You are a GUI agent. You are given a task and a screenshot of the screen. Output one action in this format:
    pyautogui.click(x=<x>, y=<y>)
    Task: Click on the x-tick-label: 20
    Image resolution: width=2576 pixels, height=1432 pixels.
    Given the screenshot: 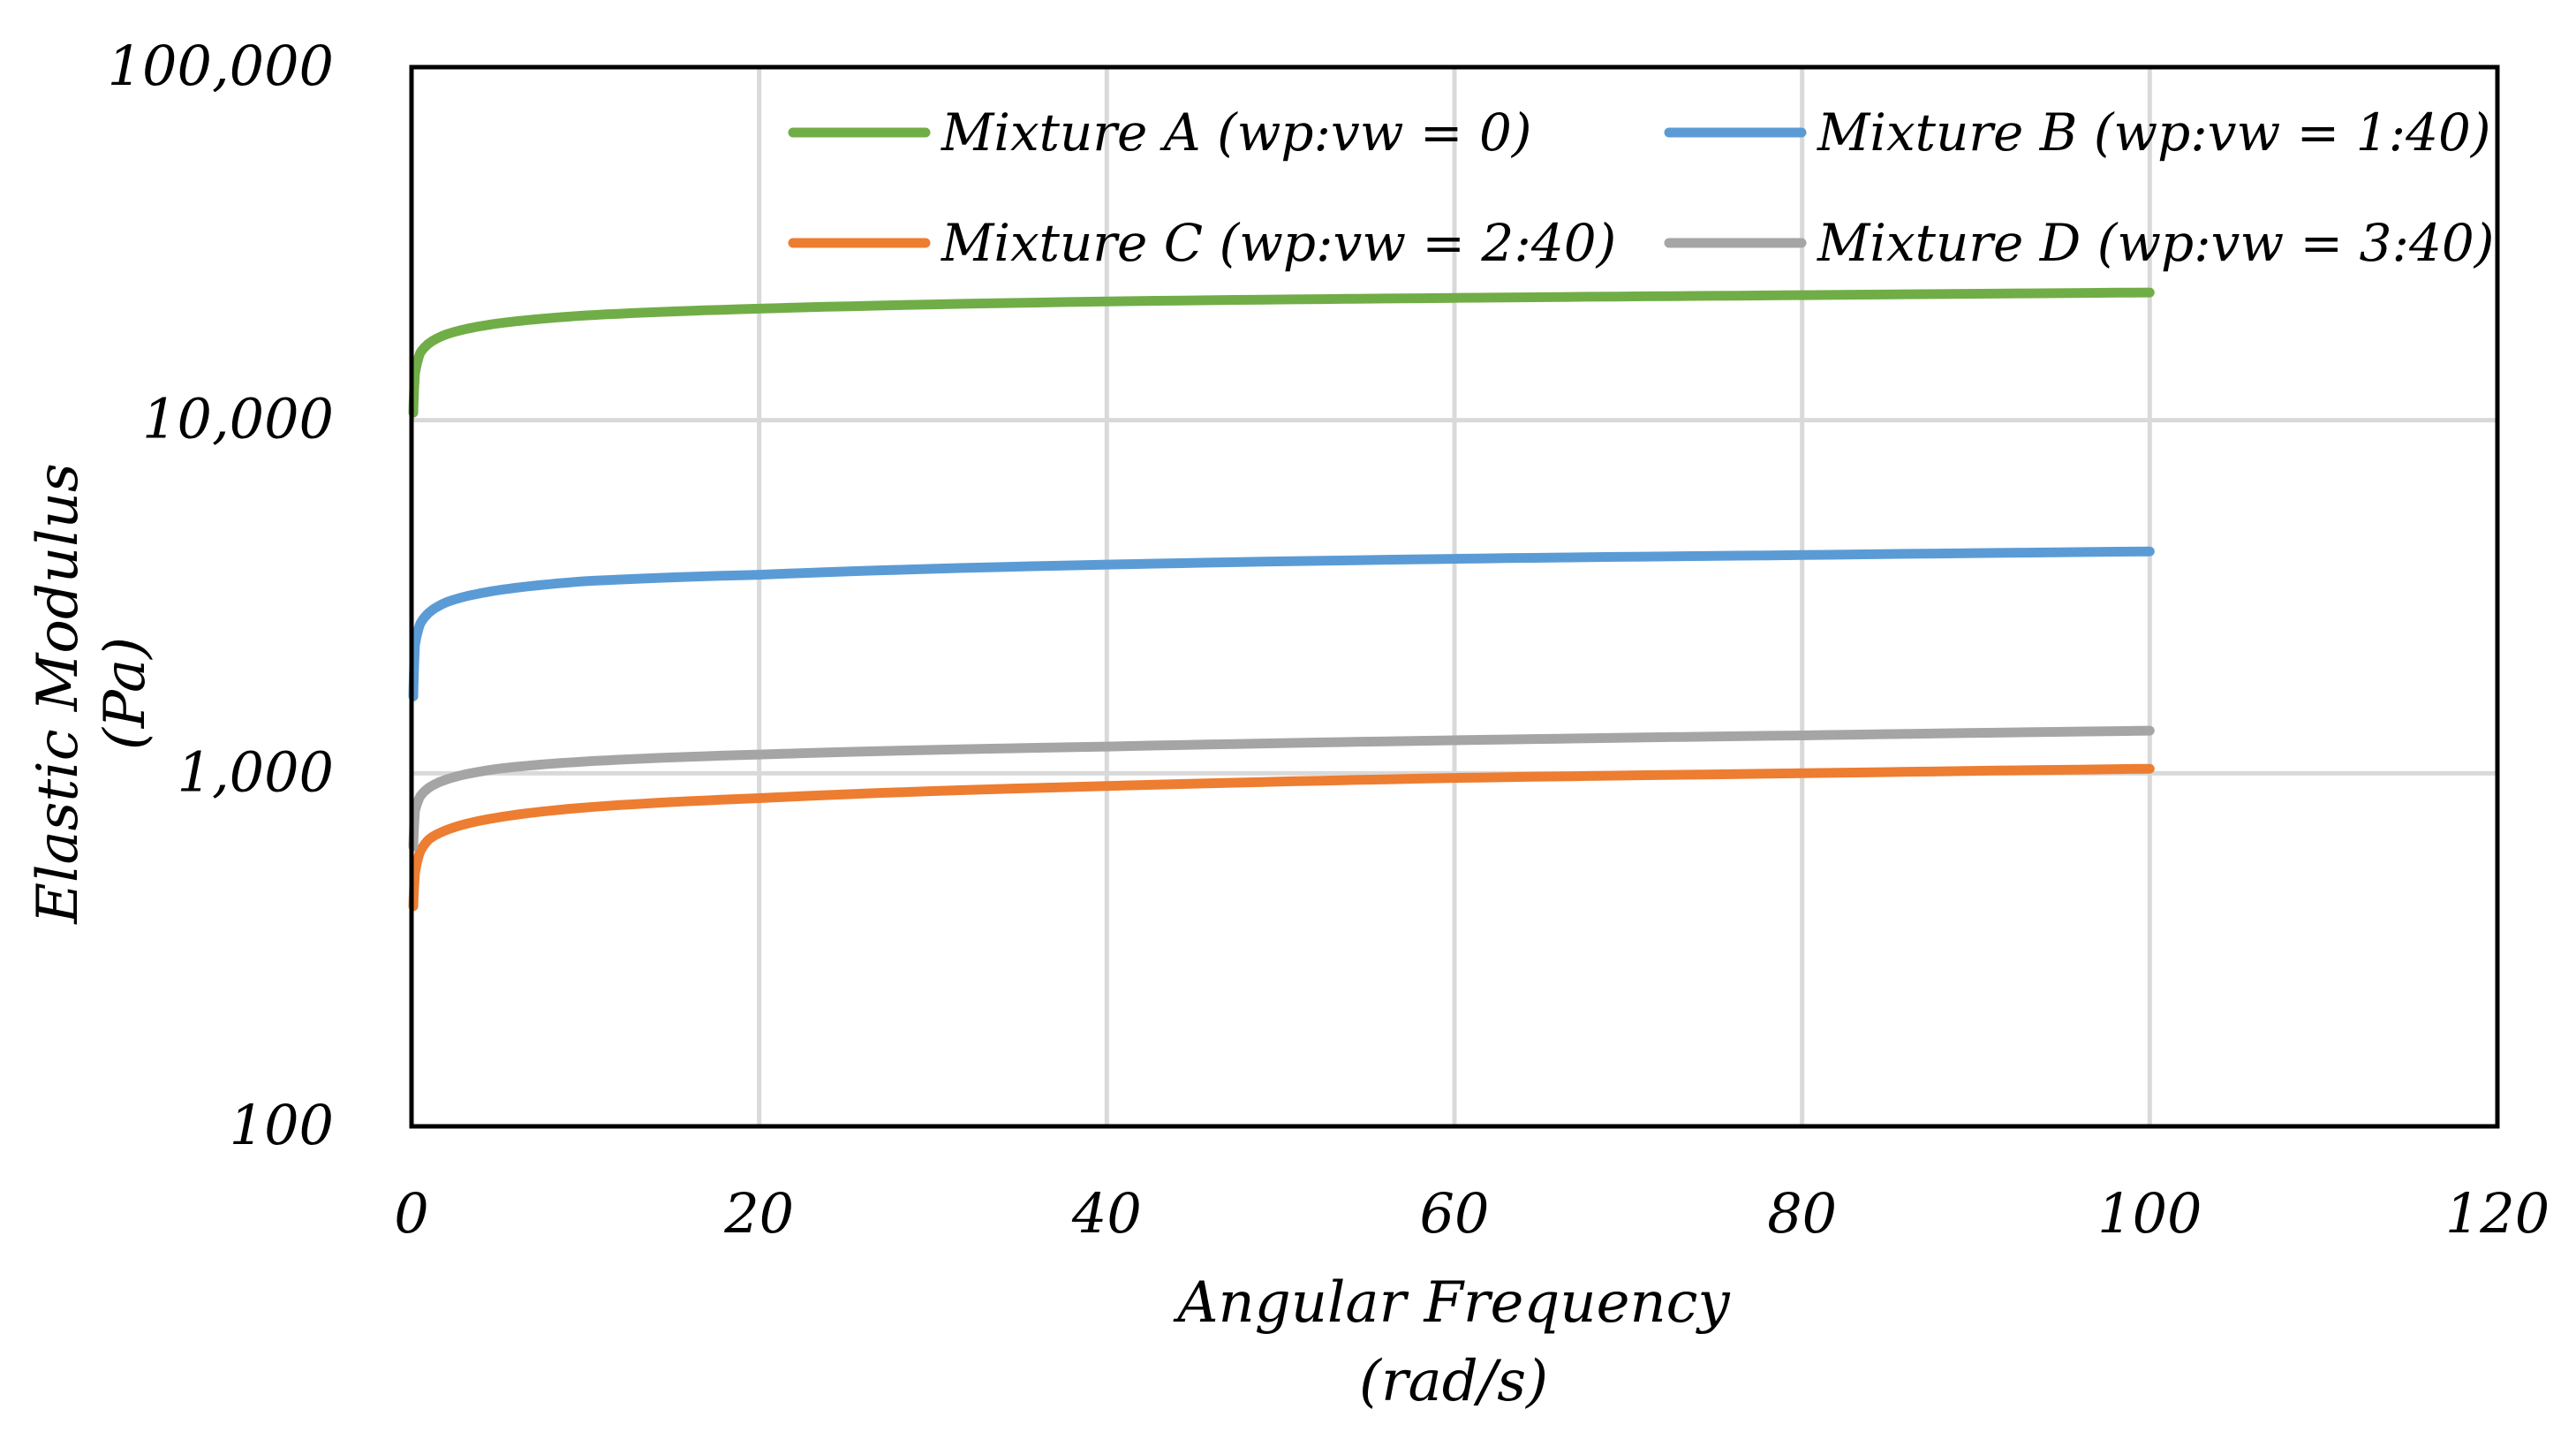 What is the action you would take?
    pyautogui.click(x=758, y=1214)
    